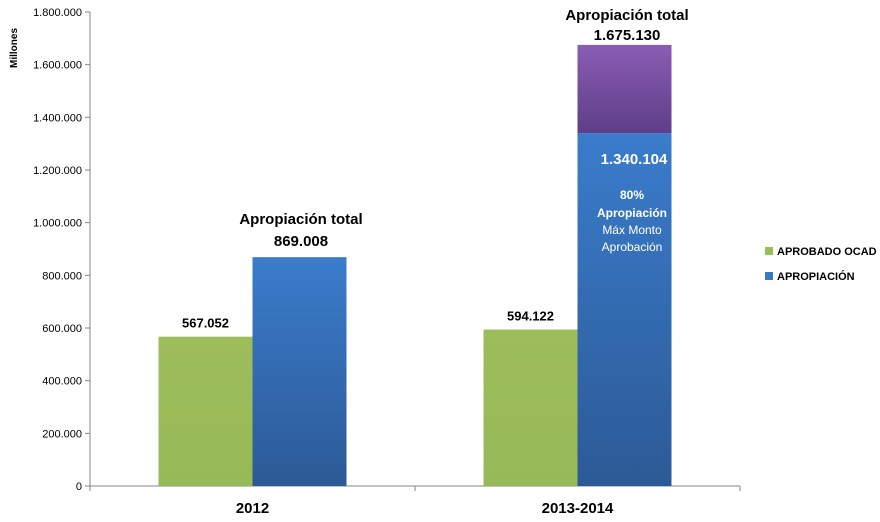 This screenshot has height=522, width=880. What do you see at coordinates (821, 264) in the screenshot?
I see `legend: APROBADO OCAD APROPIACIÓN` at bounding box center [821, 264].